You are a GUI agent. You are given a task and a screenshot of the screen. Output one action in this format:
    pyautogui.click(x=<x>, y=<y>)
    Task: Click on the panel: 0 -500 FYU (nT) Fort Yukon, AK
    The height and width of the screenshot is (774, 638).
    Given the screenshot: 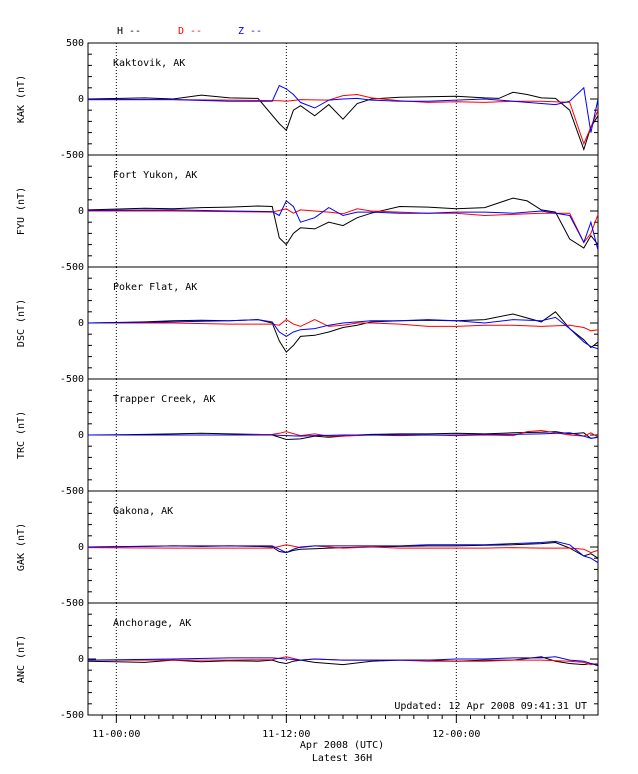 What is the action you would take?
    pyautogui.click(x=307, y=213)
    